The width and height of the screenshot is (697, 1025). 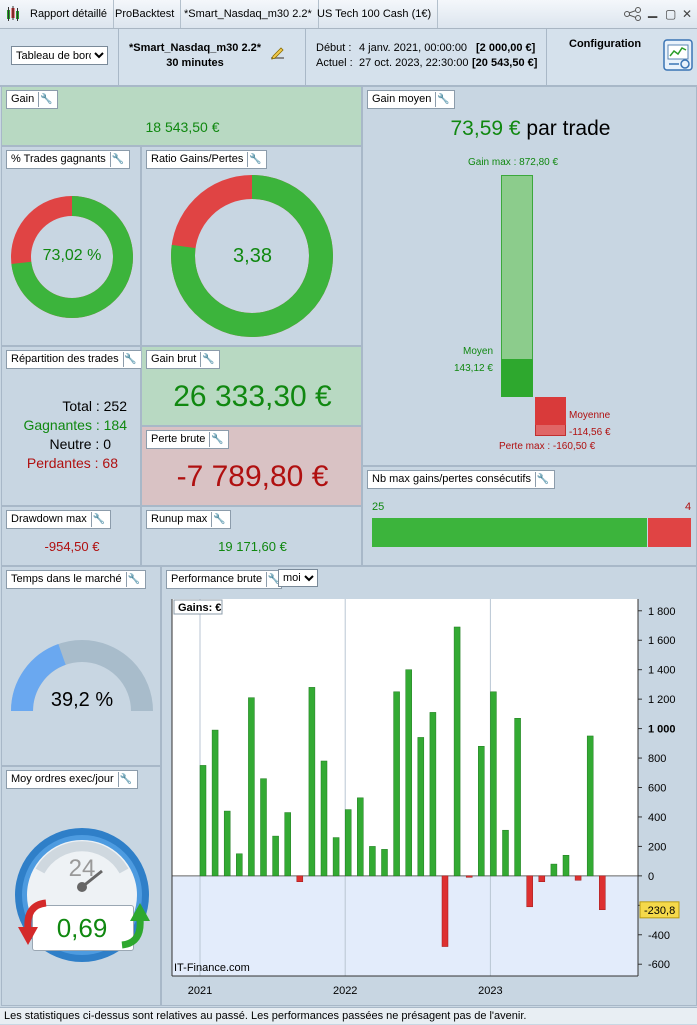 What do you see at coordinates (568, 128) in the screenshot?
I see `avg-gain-suffix: par trade` at bounding box center [568, 128].